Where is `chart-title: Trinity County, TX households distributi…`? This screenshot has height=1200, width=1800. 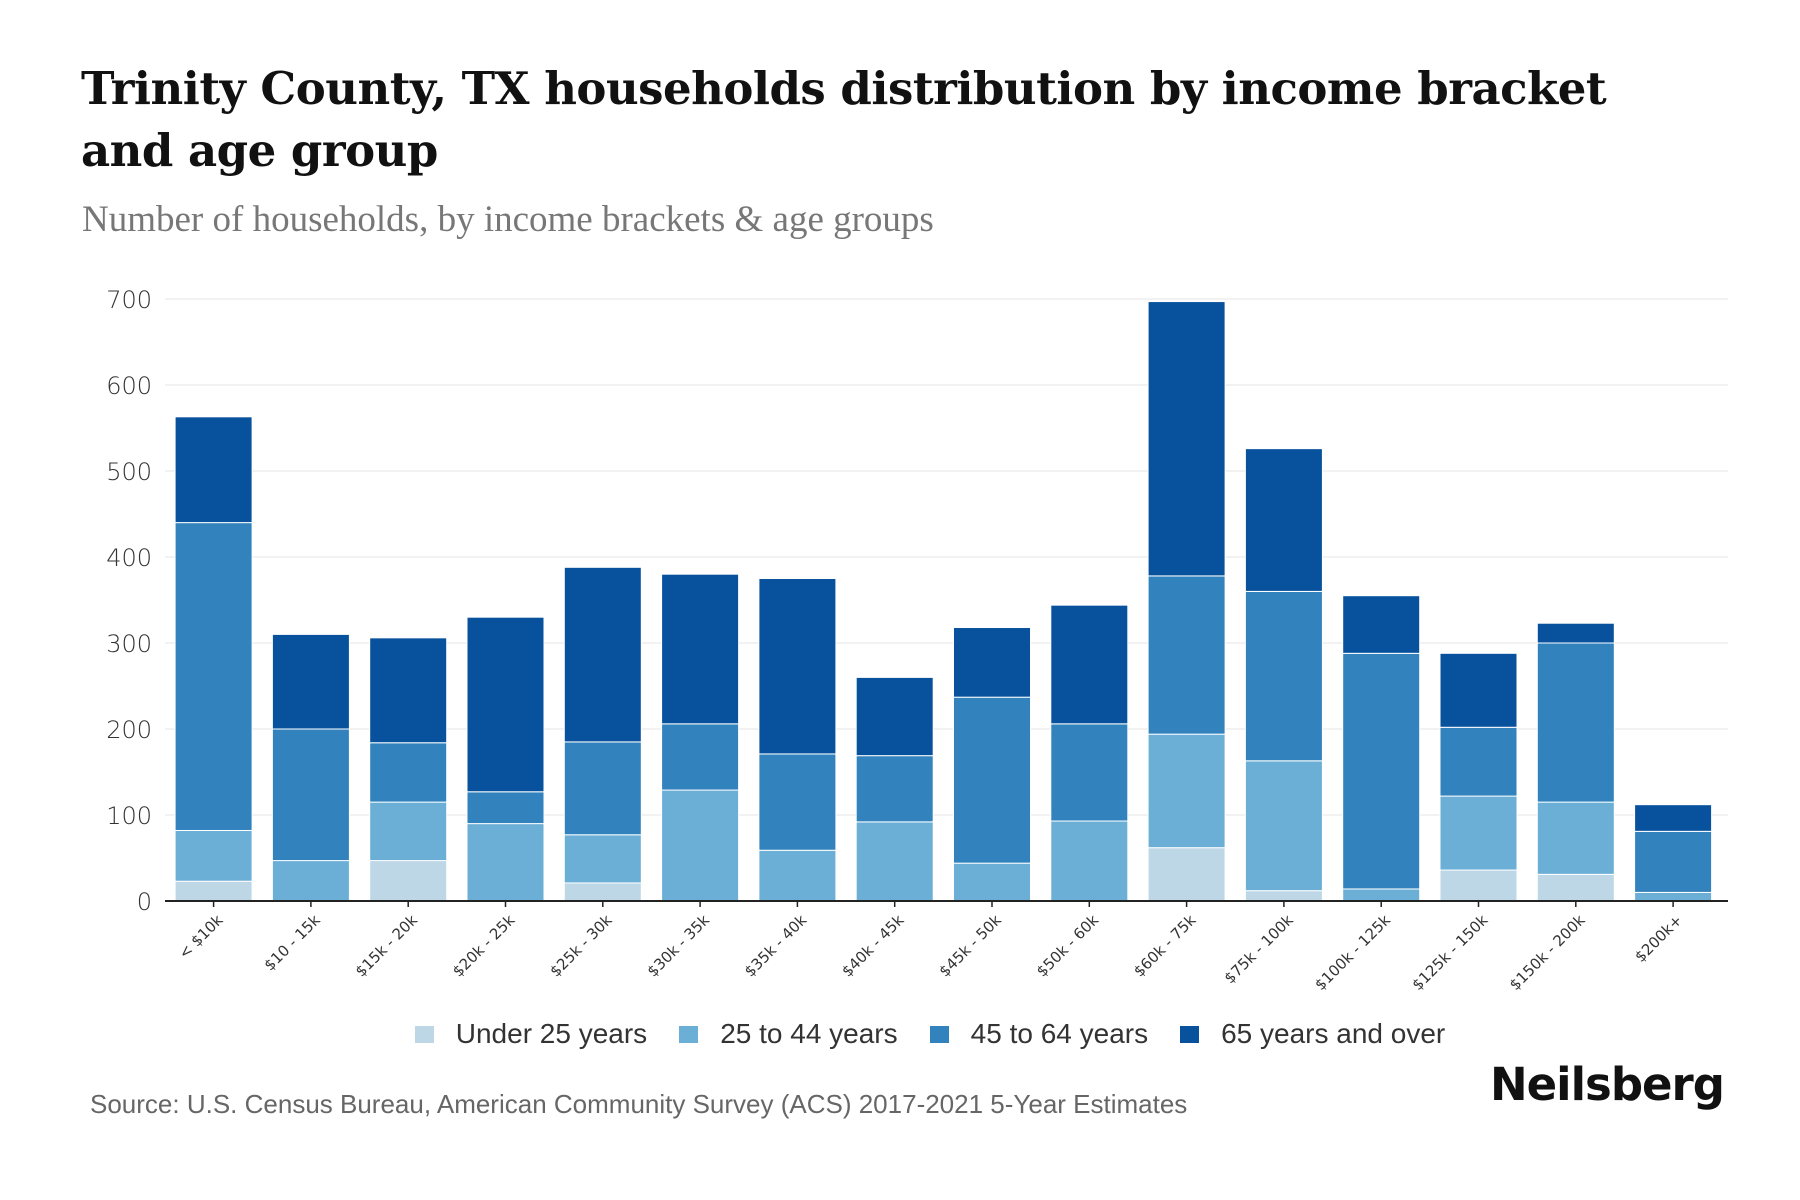
chart-title: Trinity County, TX households distributi… is located at coordinates (844, 119).